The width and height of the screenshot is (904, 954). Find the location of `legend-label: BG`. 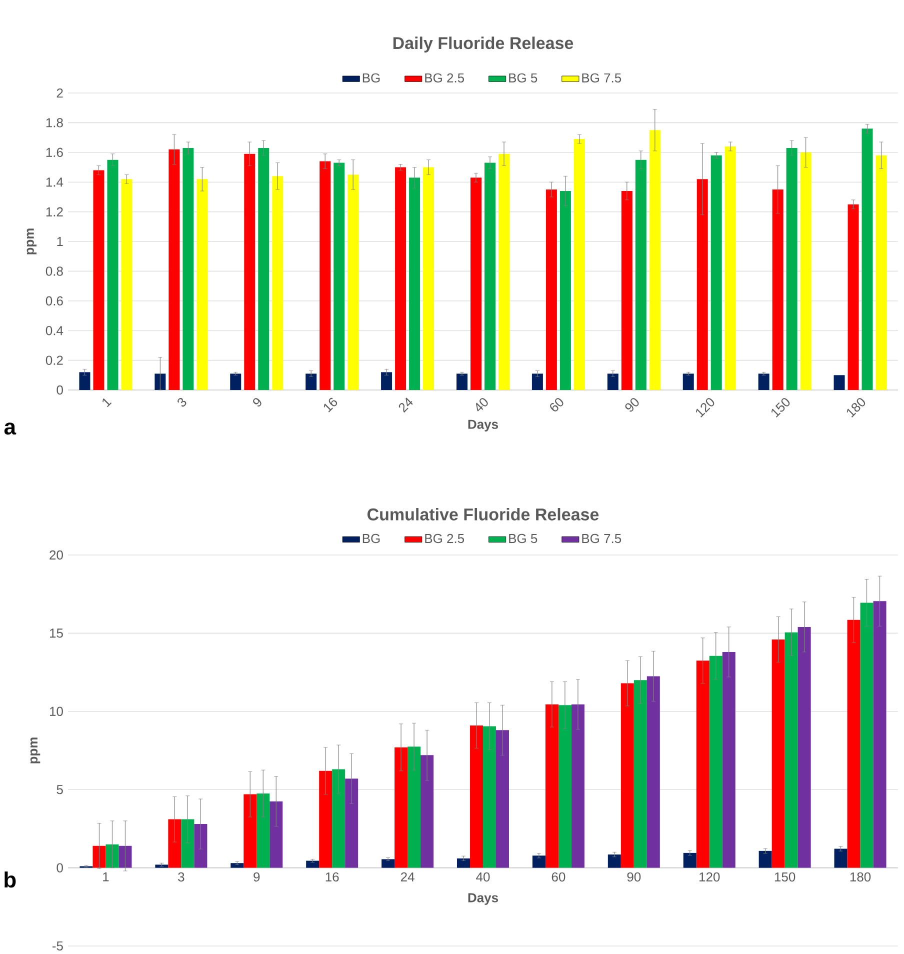

legend-label: BG is located at coordinates (371, 78).